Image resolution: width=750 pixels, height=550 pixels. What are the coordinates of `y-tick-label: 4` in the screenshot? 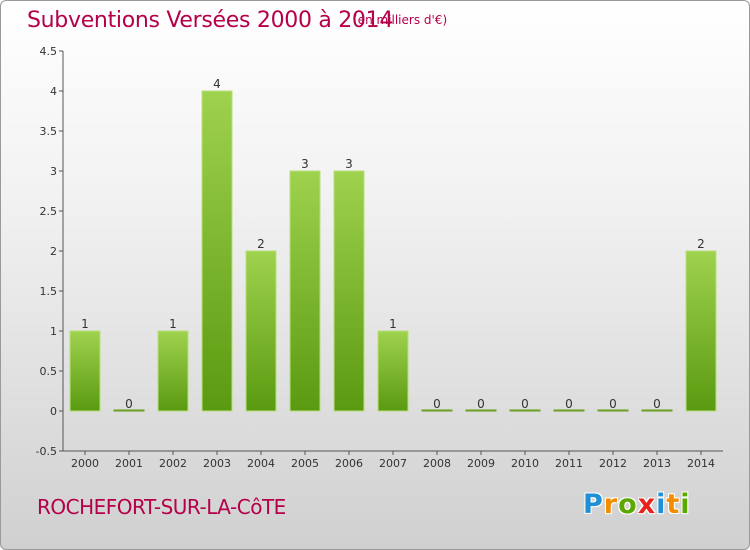 It's located at (53, 91).